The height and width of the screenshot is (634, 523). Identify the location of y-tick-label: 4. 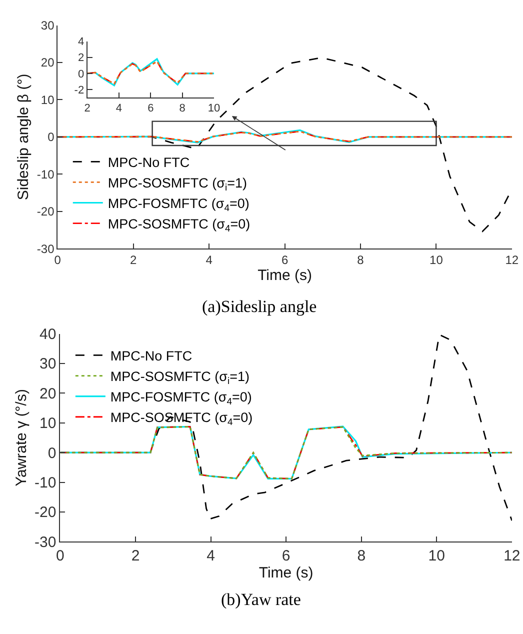
(81, 42).